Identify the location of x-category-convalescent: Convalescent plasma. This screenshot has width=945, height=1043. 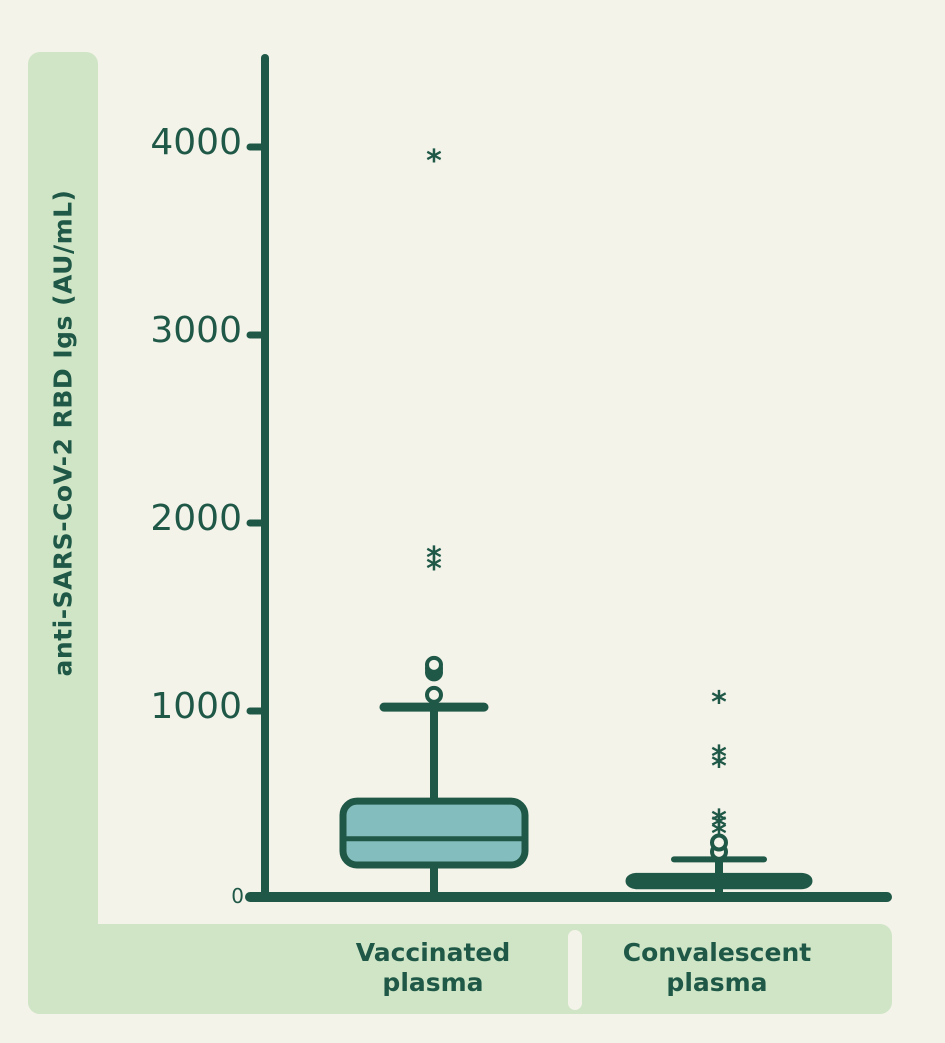
(717, 968).